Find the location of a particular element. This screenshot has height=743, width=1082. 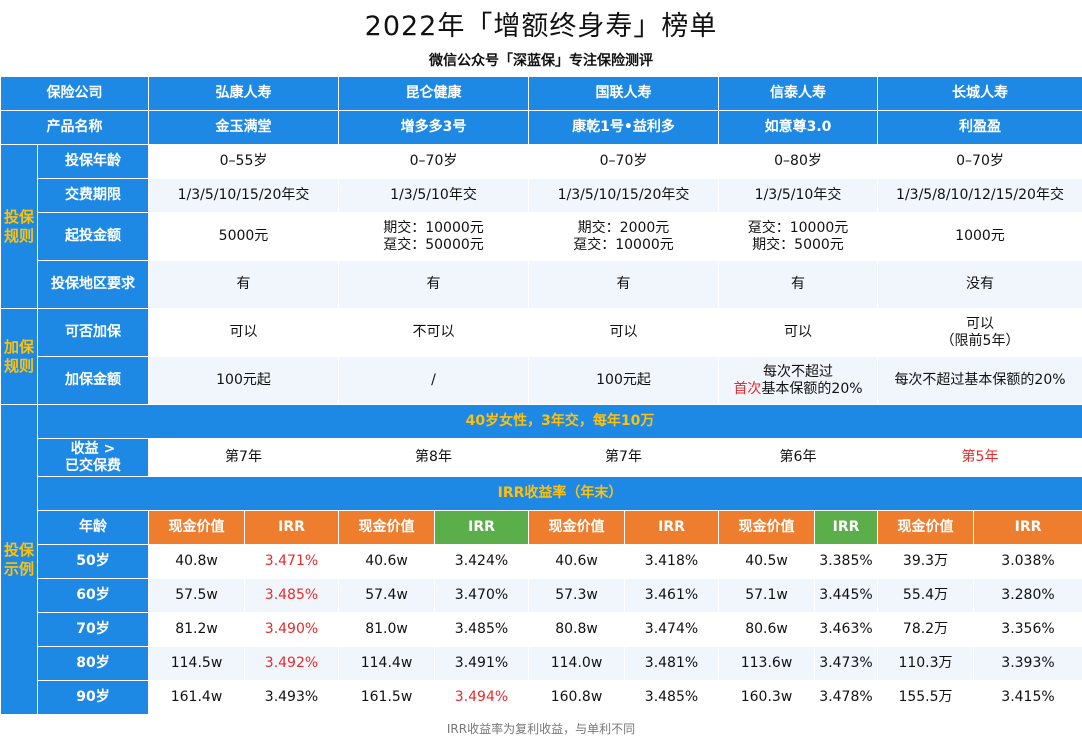

add-value-text: 基本保额的20% is located at coordinates (812, 388).